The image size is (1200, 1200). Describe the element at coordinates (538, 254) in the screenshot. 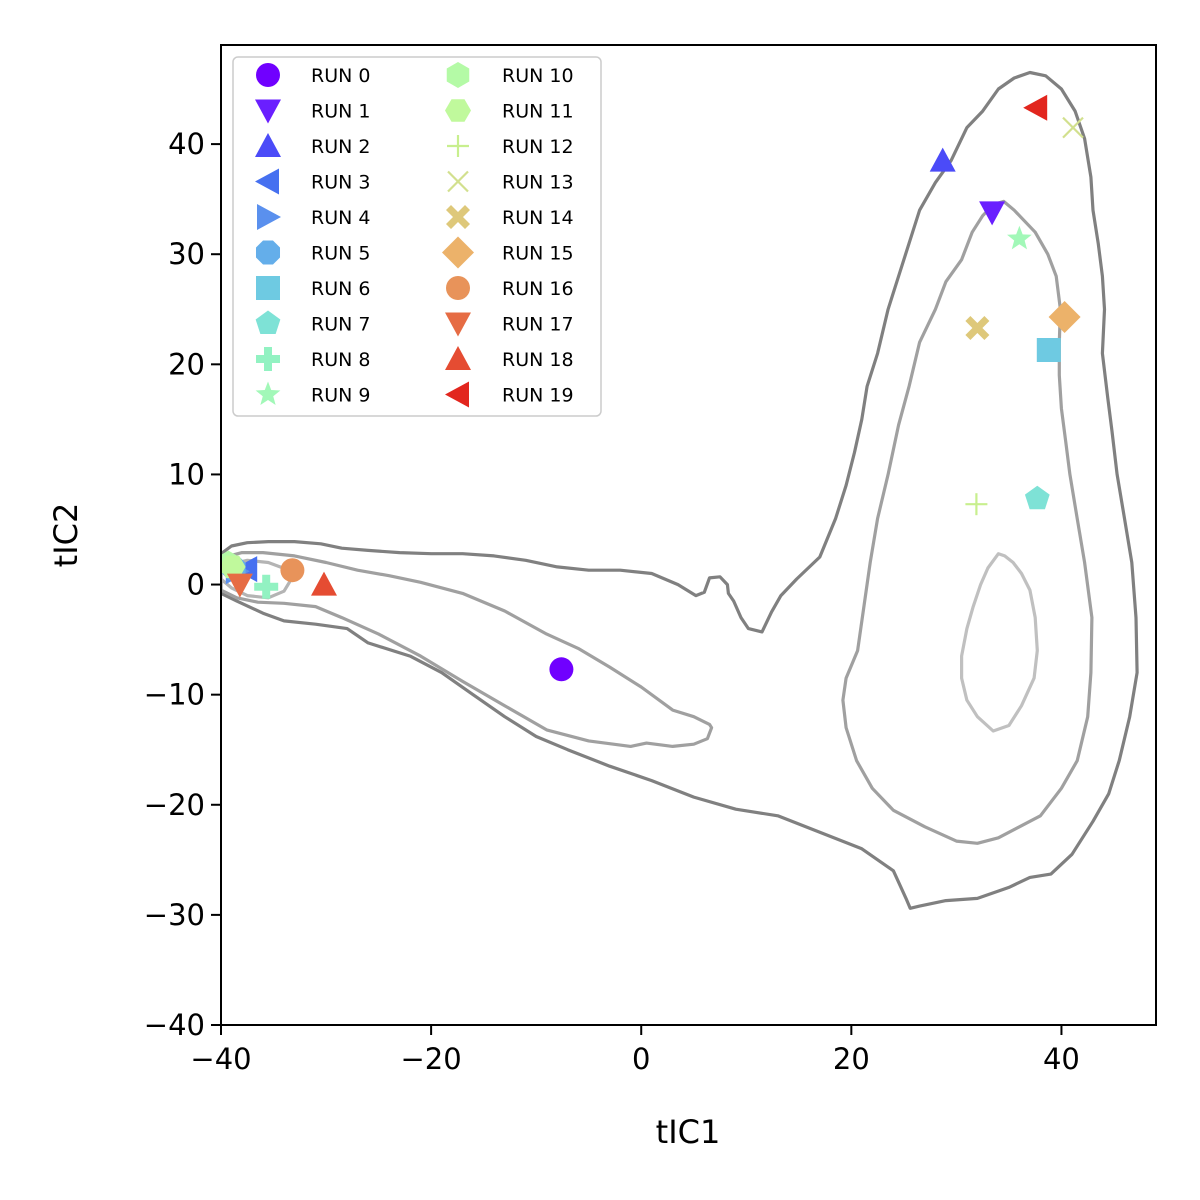

I see `legend-label: RUN 15` at that location.